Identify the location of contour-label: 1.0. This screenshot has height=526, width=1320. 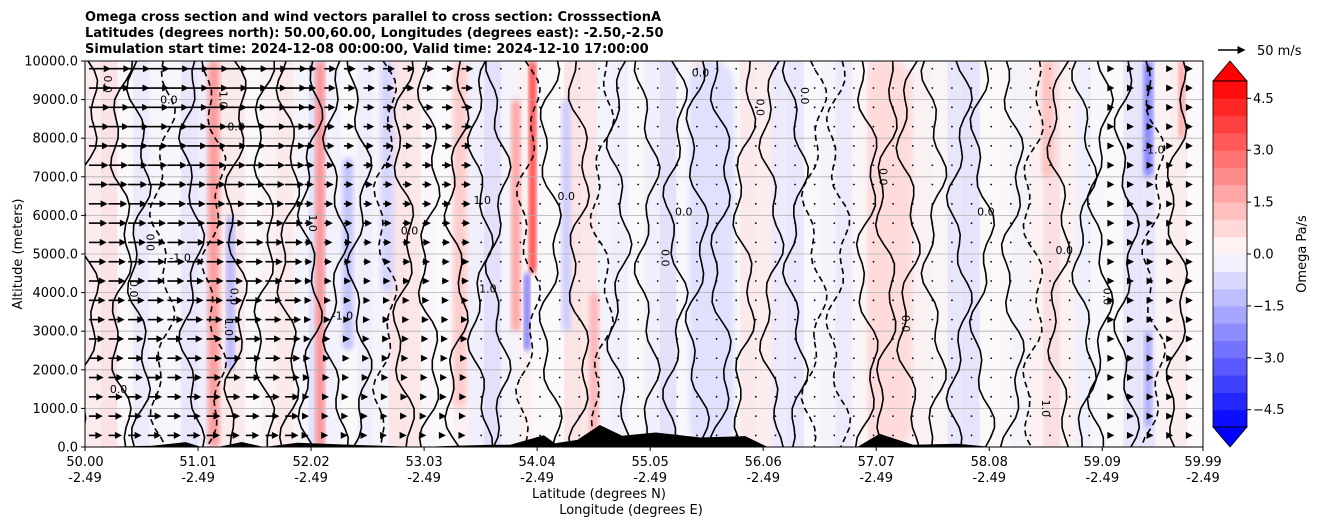
(488, 289).